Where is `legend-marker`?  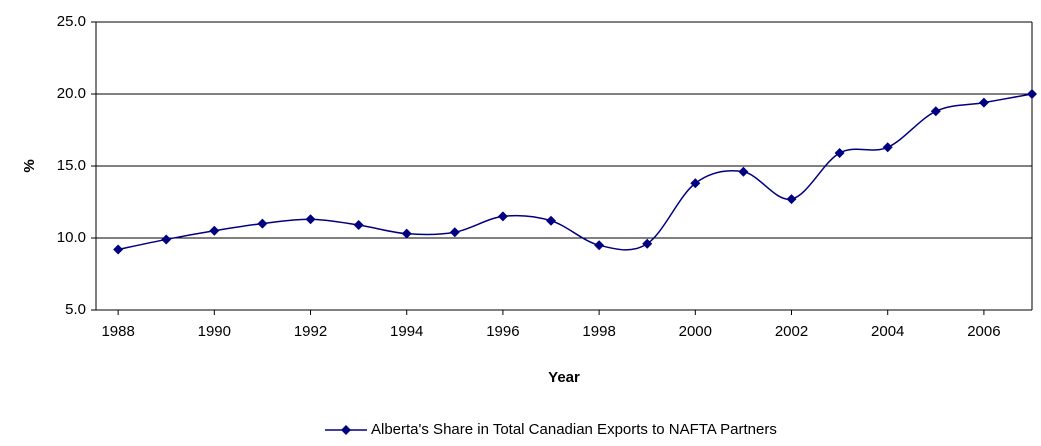 legend-marker is located at coordinates (346, 430).